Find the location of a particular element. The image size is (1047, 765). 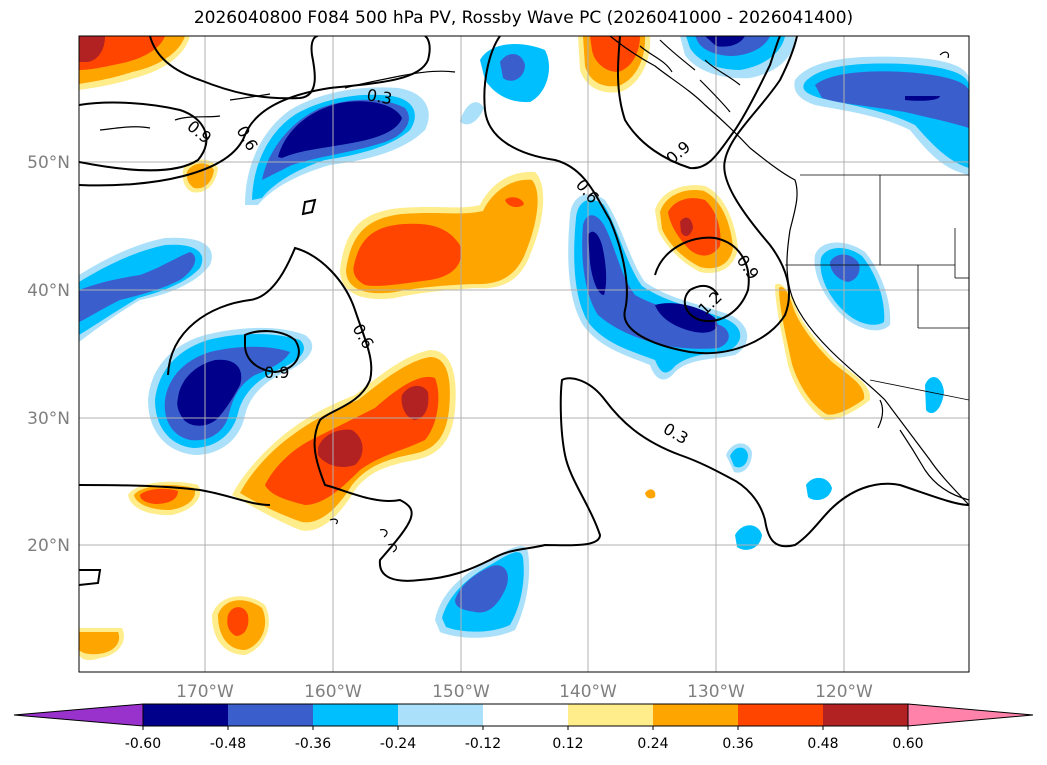

colorbar-tick-label: 0.48 is located at coordinates (822, 744).